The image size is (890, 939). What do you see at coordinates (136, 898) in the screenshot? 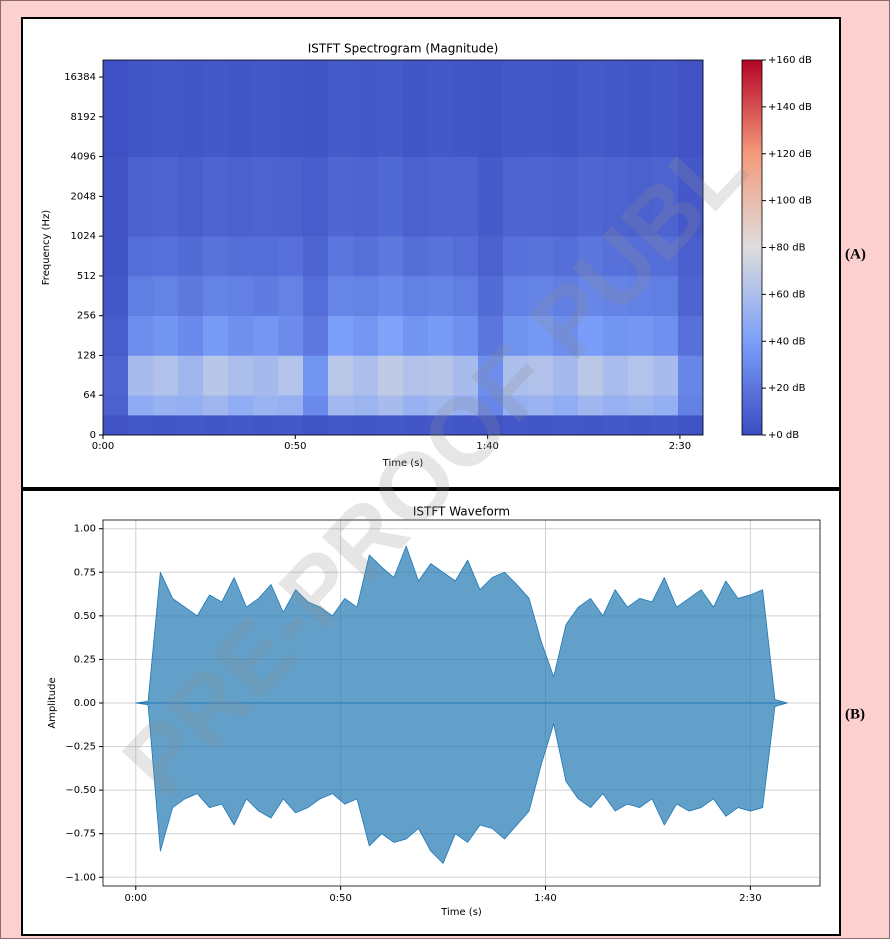
I see `x-tick-label: 0:00` at bounding box center [136, 898].